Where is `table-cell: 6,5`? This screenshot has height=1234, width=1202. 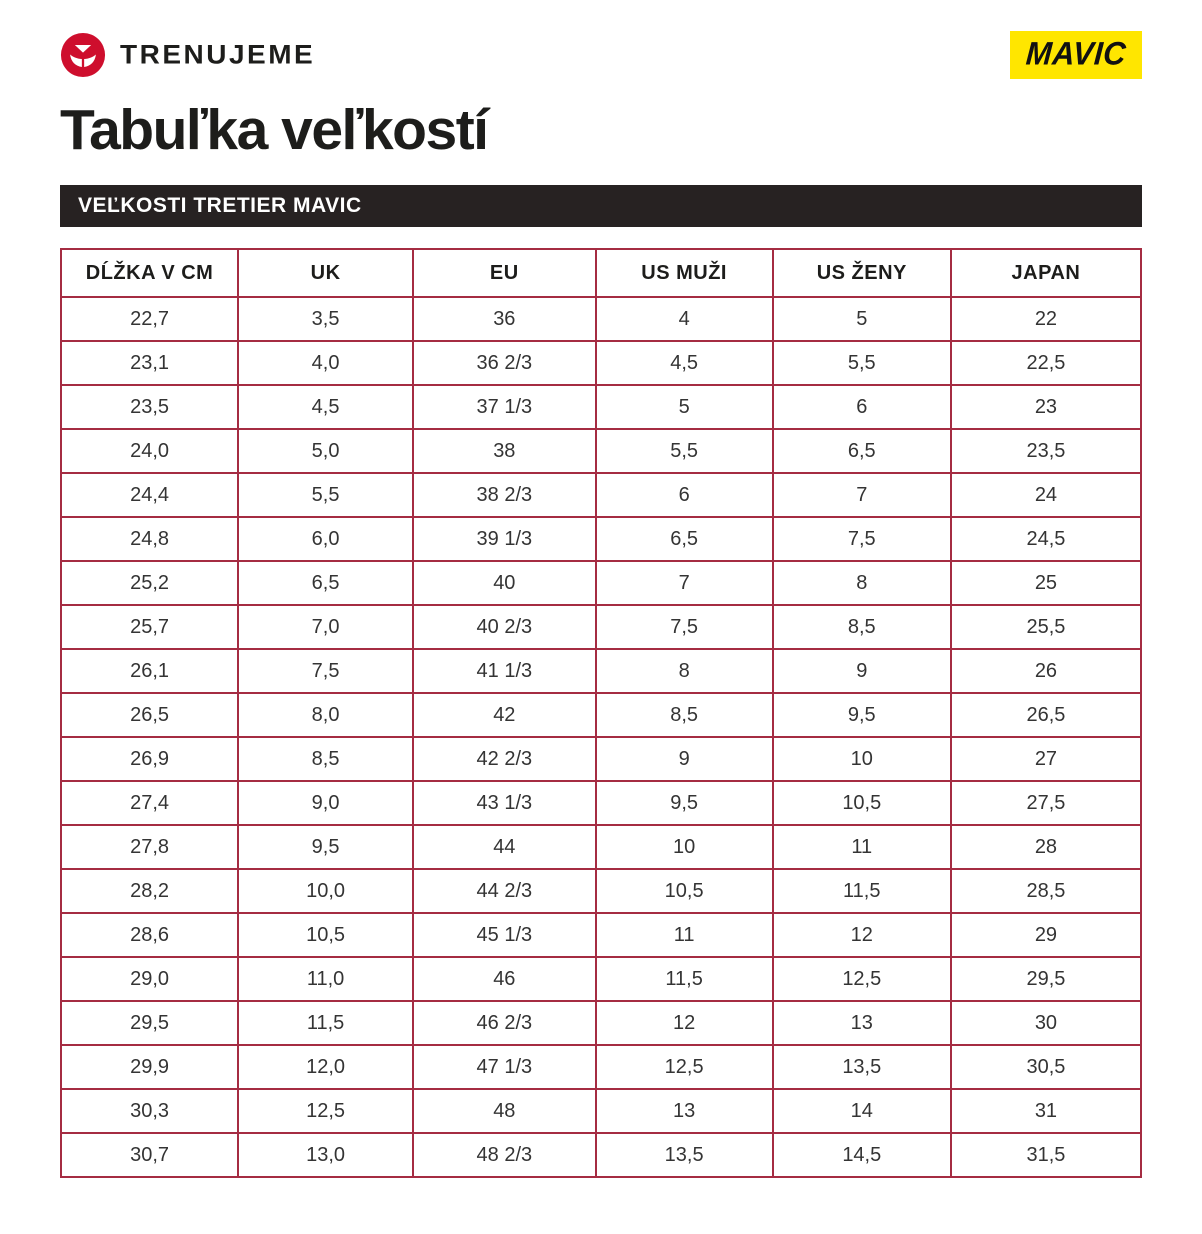 table-cell: 6,5 is located at coordinates (326, 583).